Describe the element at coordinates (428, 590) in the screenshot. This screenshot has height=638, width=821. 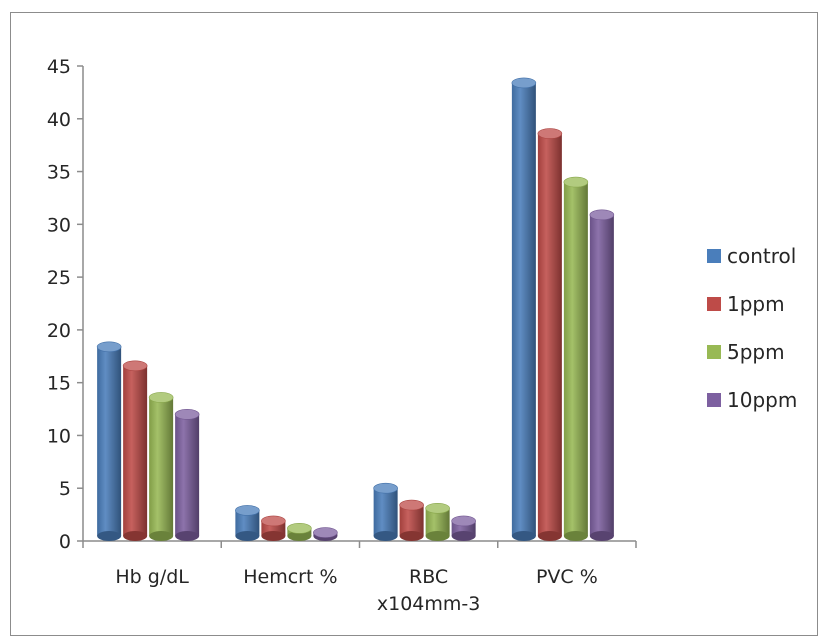
I see `x-category-label: RBC x104mm-3` at that location.